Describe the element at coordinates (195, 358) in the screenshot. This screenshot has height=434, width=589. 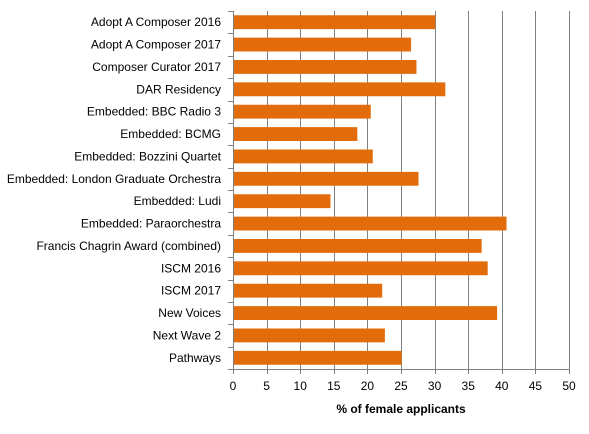
I see `category-label: Pathways` at that location.